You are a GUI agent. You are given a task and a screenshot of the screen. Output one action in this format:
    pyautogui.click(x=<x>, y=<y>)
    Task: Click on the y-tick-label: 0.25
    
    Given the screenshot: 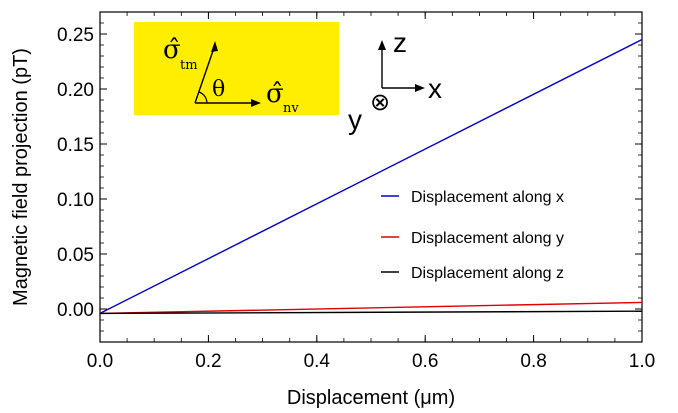 What is the action you would take?
    pyautogui.click(x=75, y=35)
    